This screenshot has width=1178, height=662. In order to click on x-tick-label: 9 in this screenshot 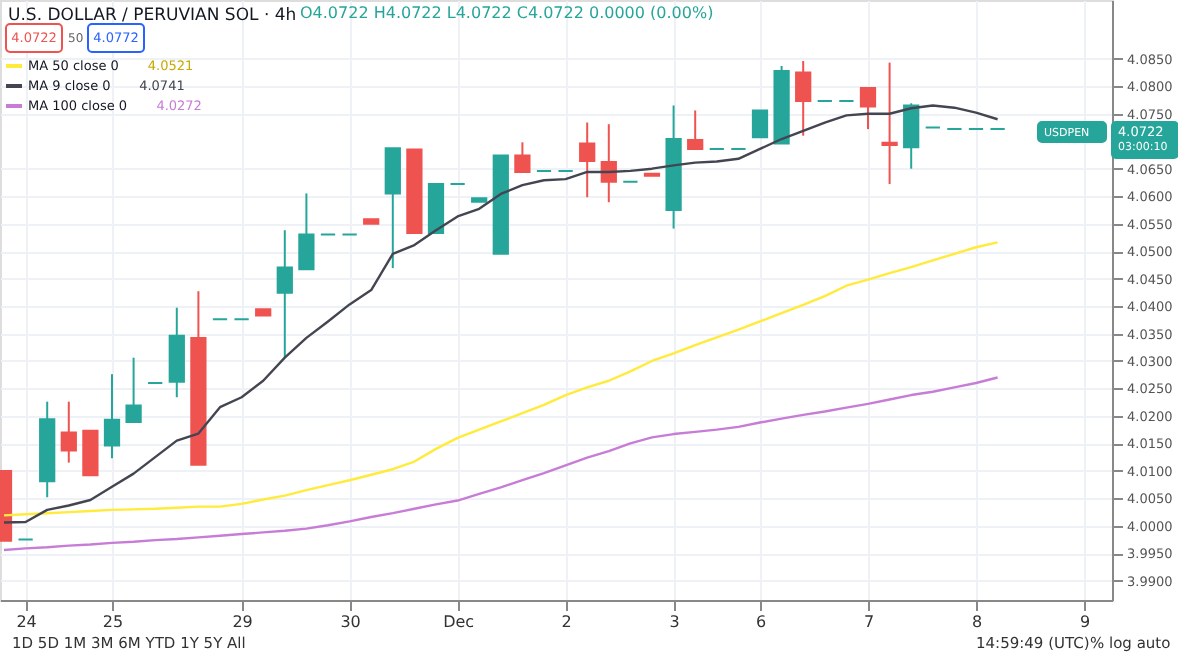, I will do `click(1085, 622)`.